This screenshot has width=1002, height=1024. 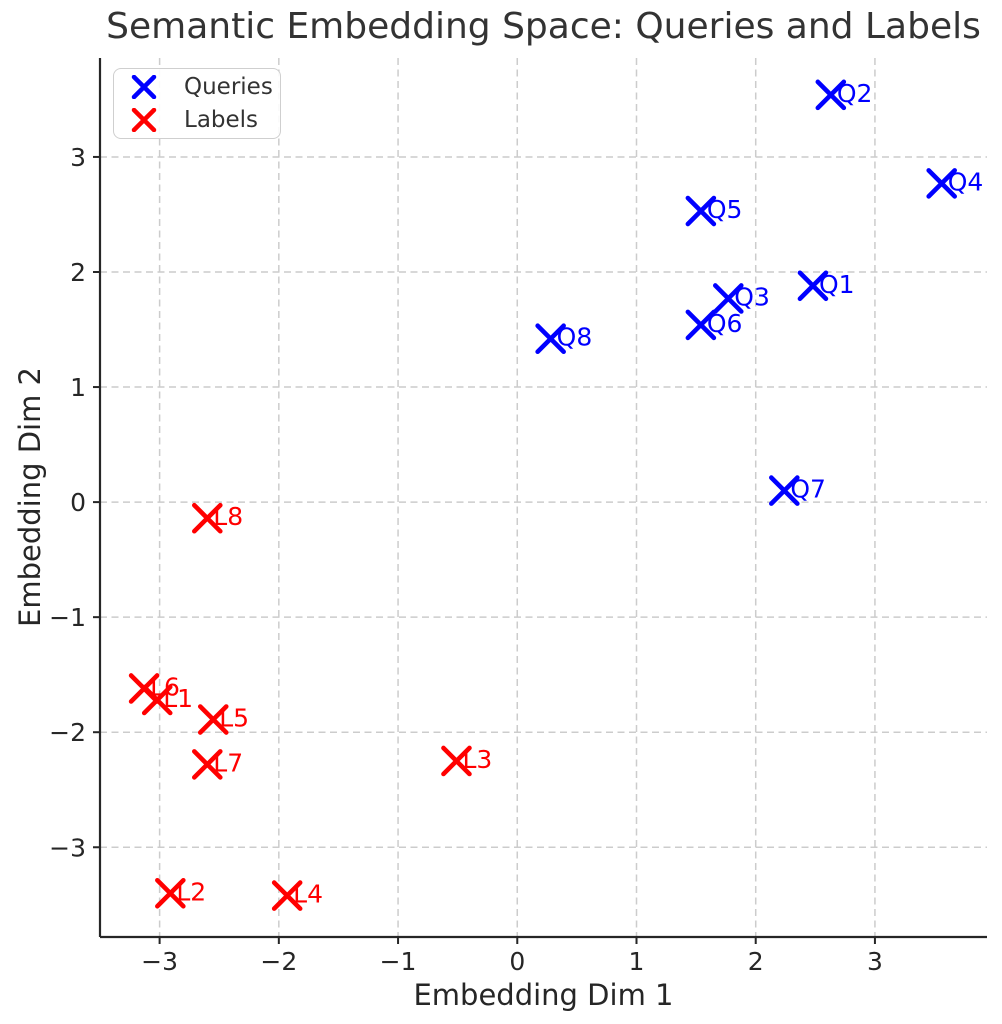 What do you see at coordinates (477, 759) in the screenshot?
I see `point-label-L3: L3` at bounding box center [477, 759].